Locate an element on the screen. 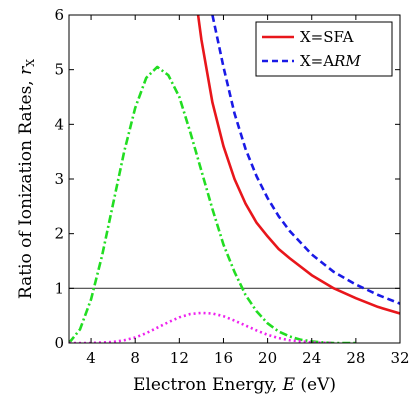  x-axis-label-unit: (eV) is located at coordinates (315, 385).